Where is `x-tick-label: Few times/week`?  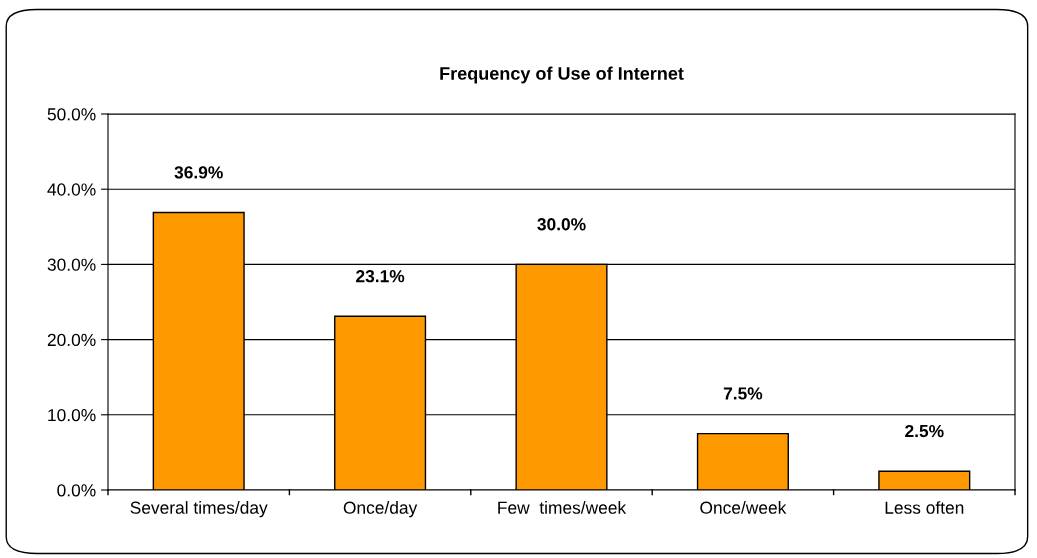
x-tick-label: Few times/week is located at coordinates (562, 507).